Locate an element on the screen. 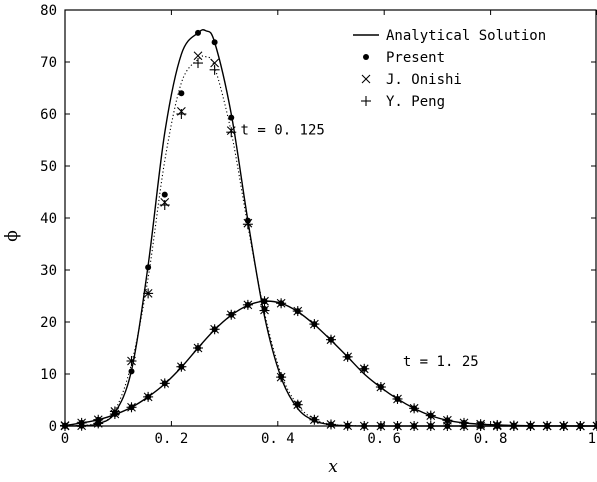  y-tick-label: 80 is located at coordinates (48, 11).